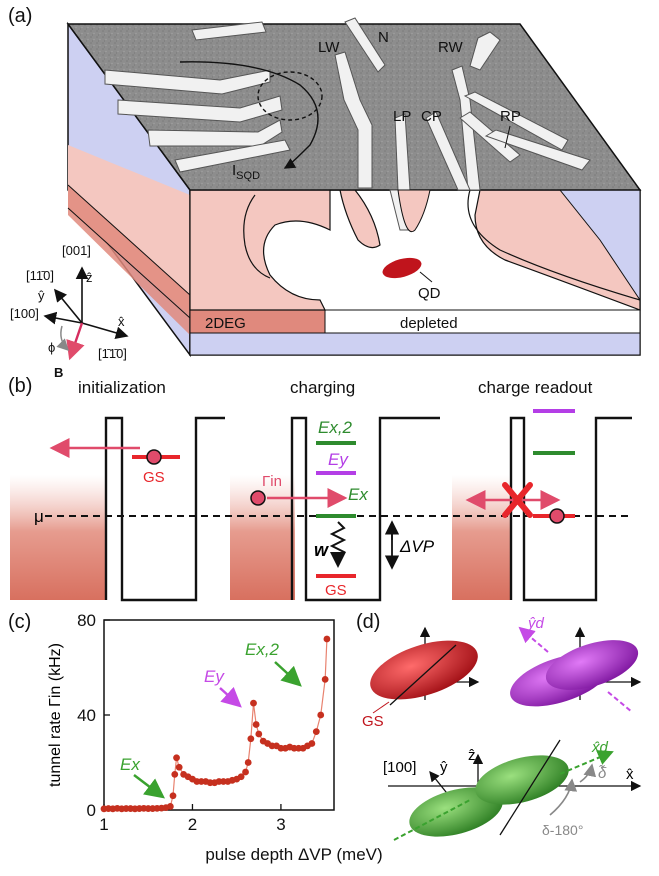 The image size is (659, 876). What do you see at coordinates (91, 810) in the screenshot?
I see `y-tick-label: 0` at bounding box center [91, 810].